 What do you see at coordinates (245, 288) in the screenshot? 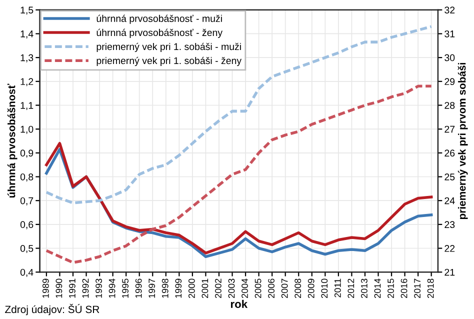
I see `x-tick-label: 2004` at bounding box center [245, 288].